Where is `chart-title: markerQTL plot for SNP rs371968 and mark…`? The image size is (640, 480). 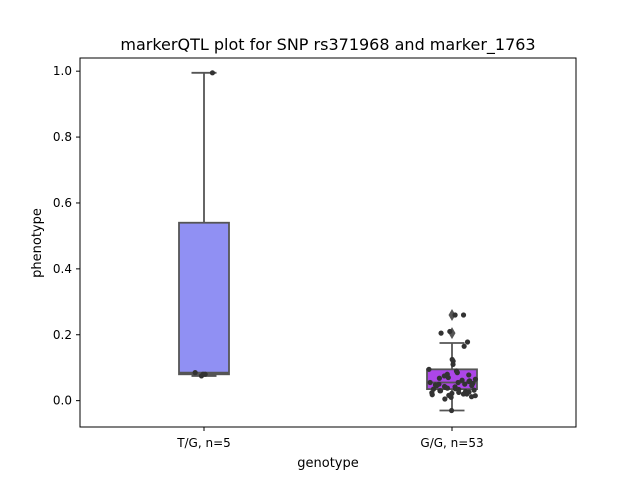 chart-title: markerQTL plot for SNP rs371968 and mark… is located at coordinates (327, 45).